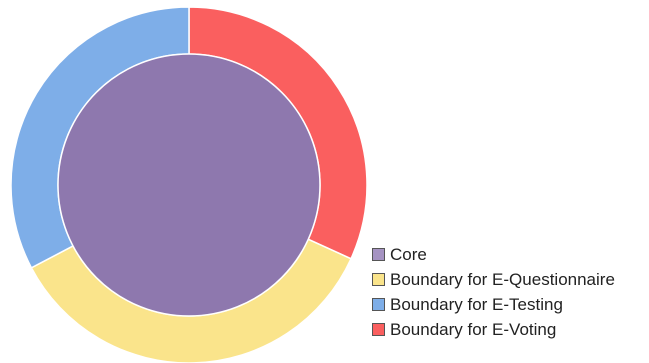 The height and width of the screenshot is (363, 649). What do you see at coordinates (378, 304) in the screenshot?
I see `legend-swatch-e-testing` at bounding box center [378, 304].